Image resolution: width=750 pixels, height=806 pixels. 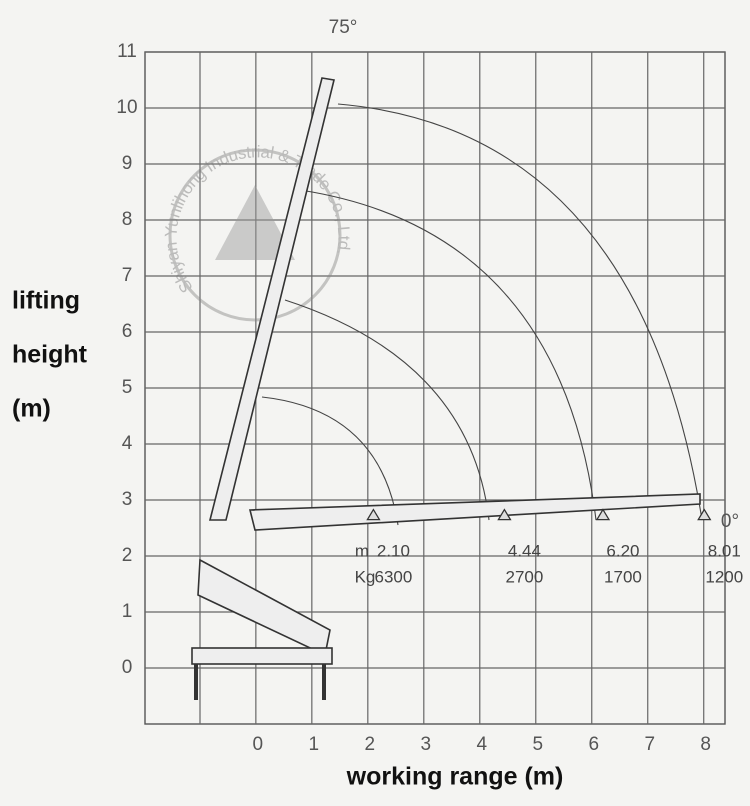 I want to click on boom-horizontal, so click(x=474, y=512).